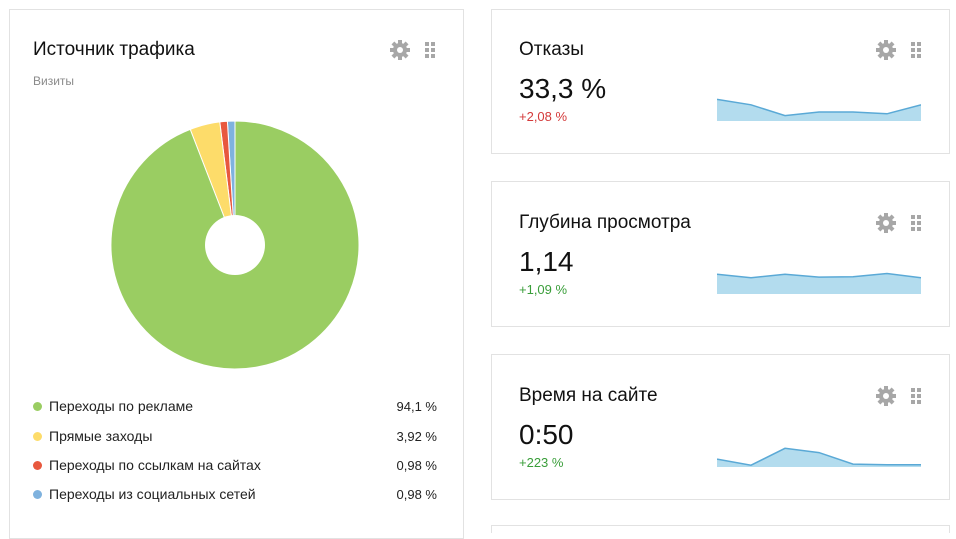 Image resolution: width=956 pixels, height=539 pixels. Describe the element at coordinates (416, 436) in the screenshot. I see `legend-value: 3,92 %` at that location.